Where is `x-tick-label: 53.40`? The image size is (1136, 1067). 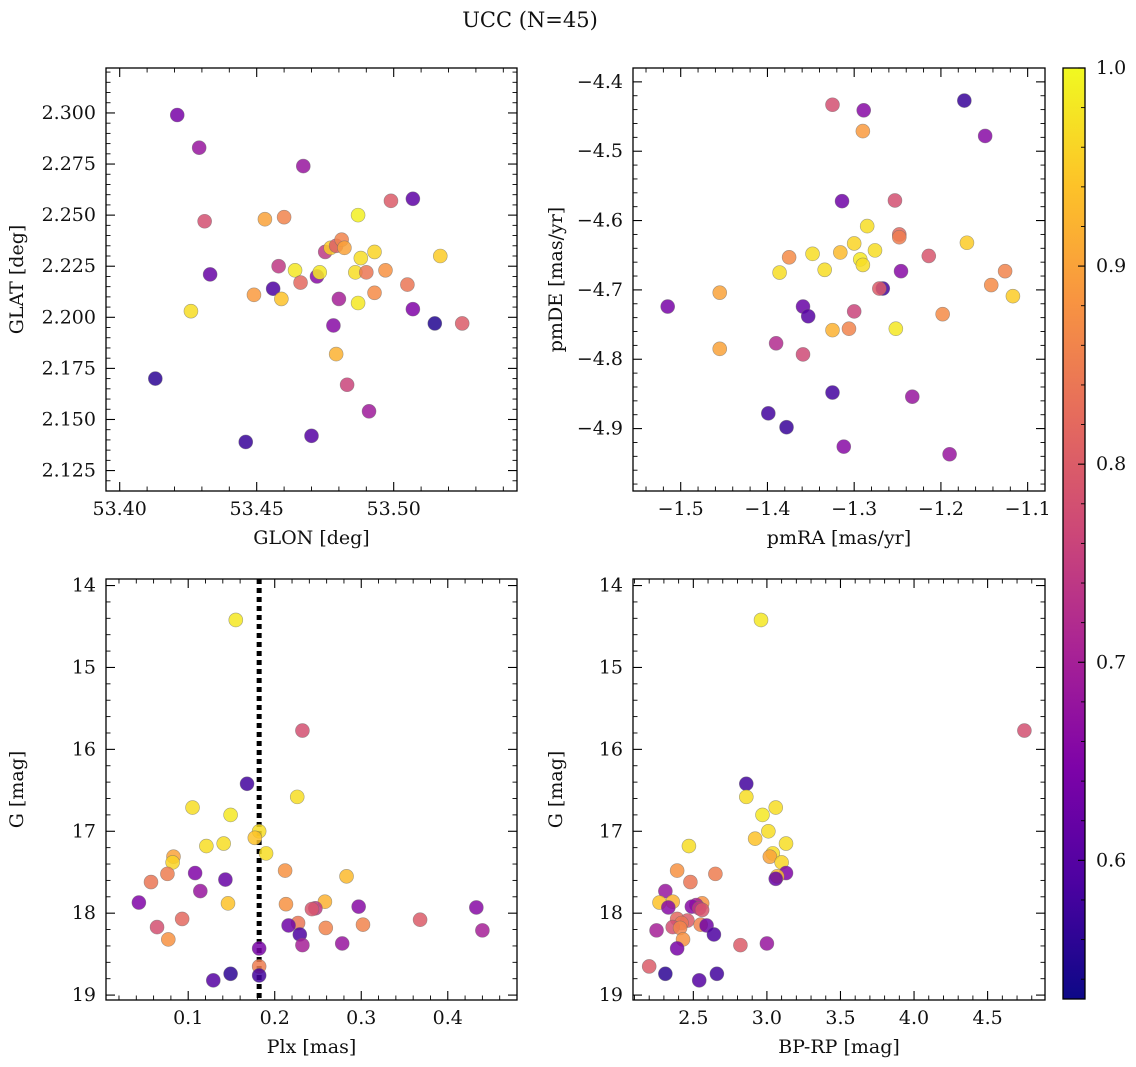 x-tick-label: 53.40 is located at coordinates (119, 509).